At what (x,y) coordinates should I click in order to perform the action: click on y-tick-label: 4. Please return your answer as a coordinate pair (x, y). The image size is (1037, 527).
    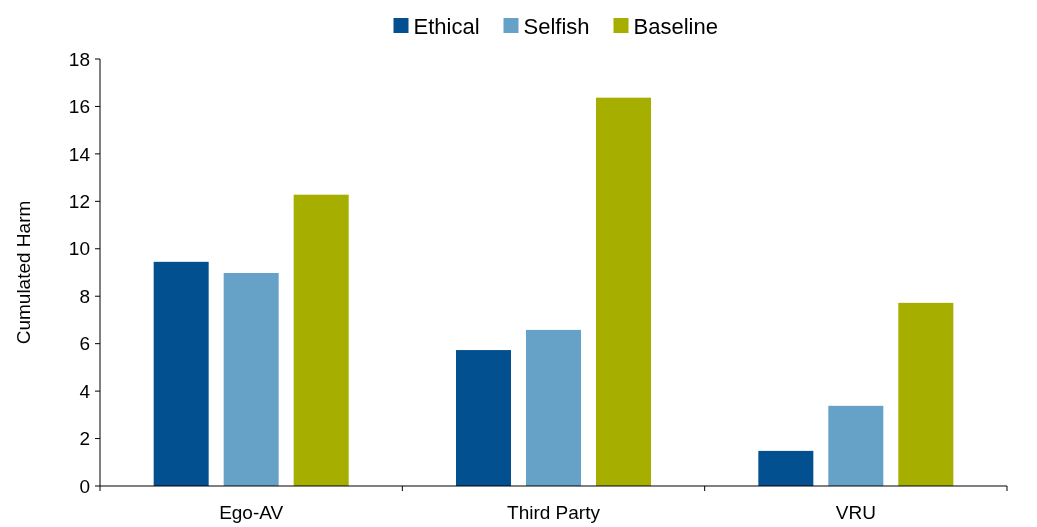
    Looking at the image, I should click on (85, 391).